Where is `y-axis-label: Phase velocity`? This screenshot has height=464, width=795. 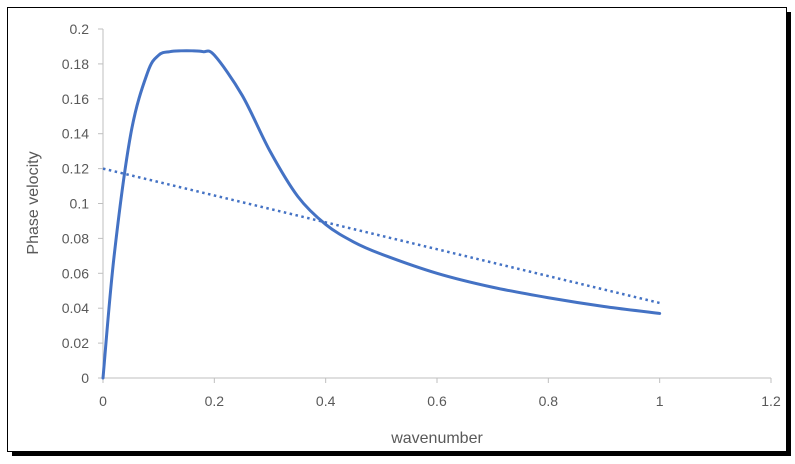
y-axis-label: Phase velocity is located at coordinates (33, 202).